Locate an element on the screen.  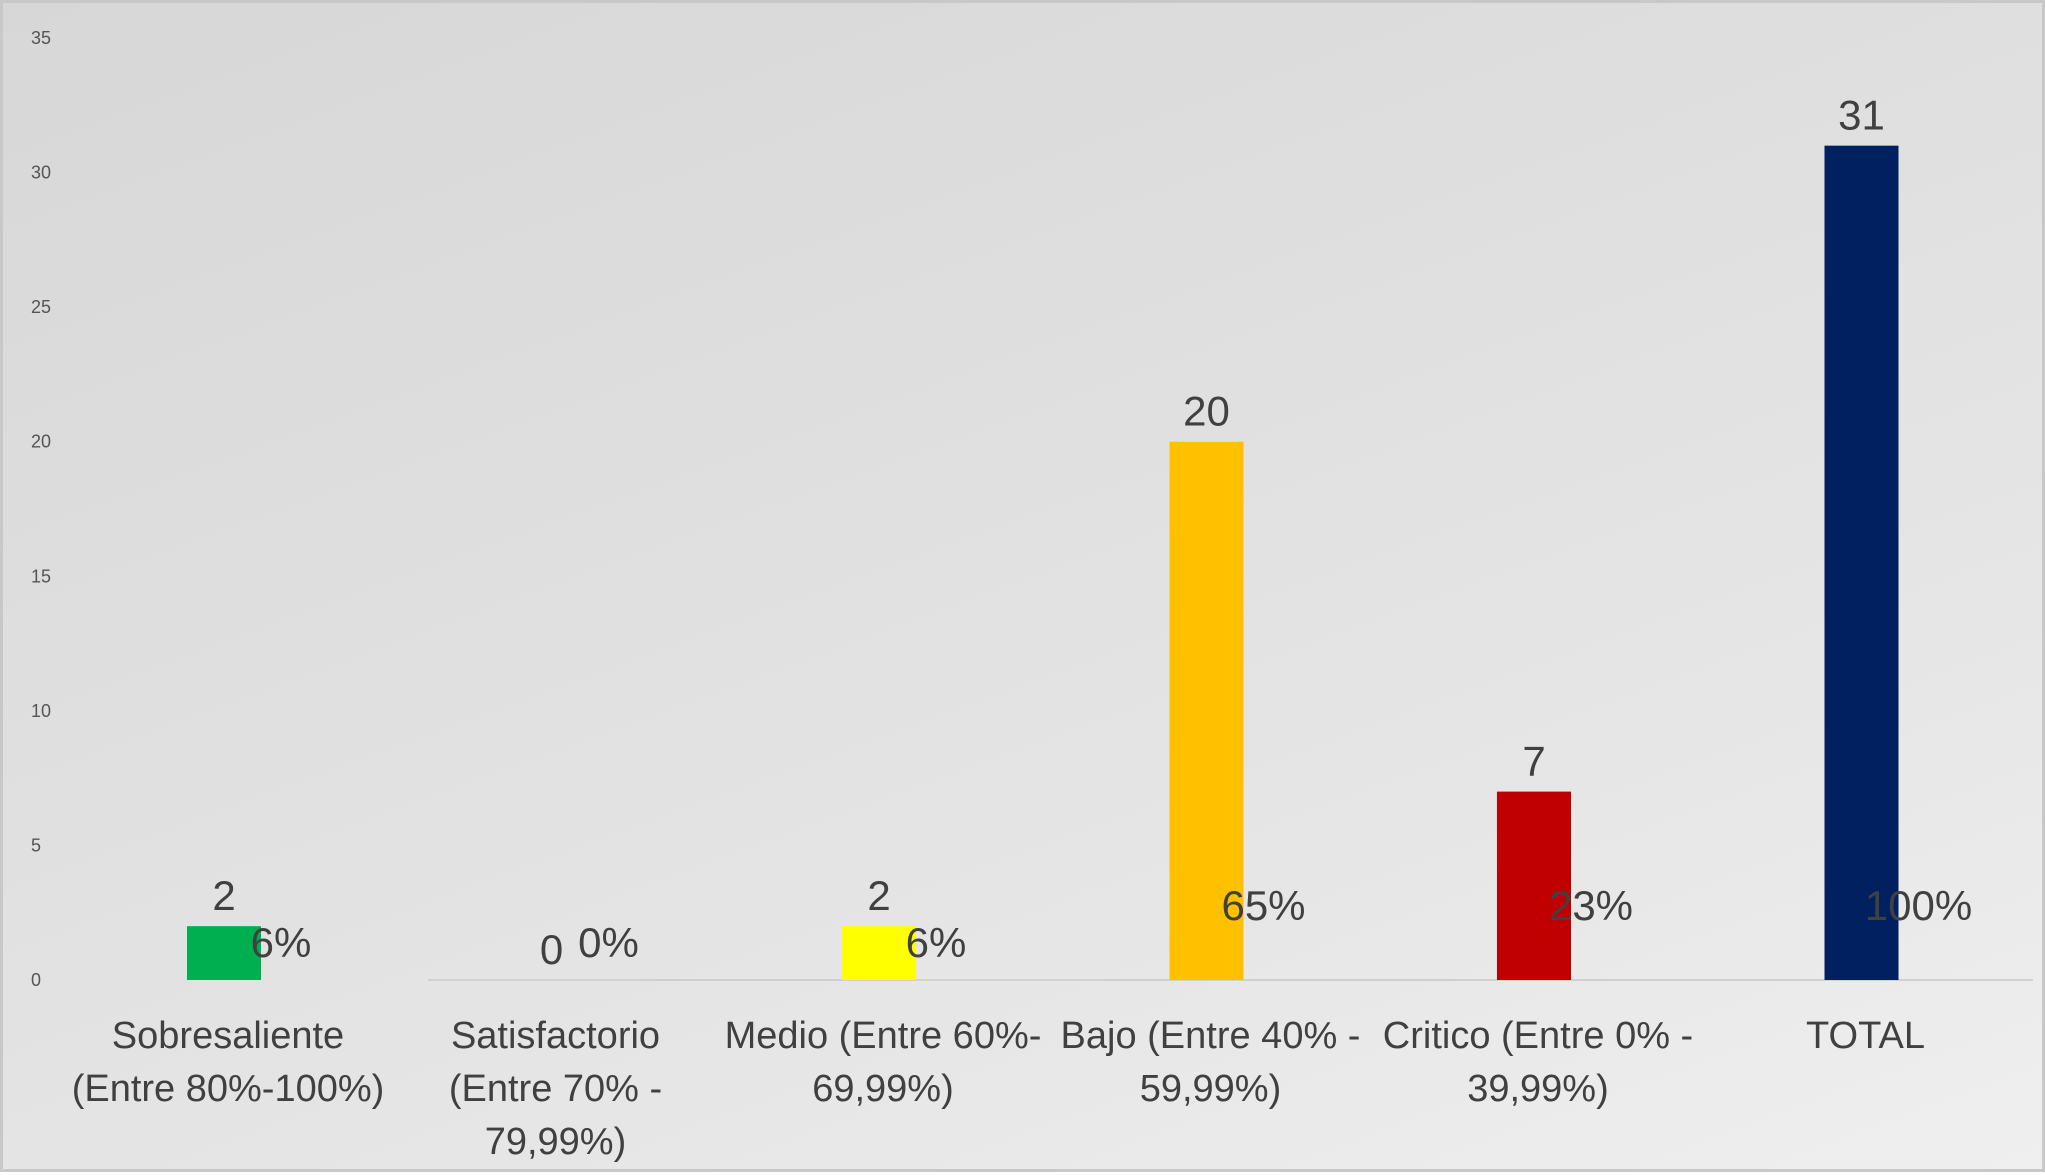
percent-data-labels: 6% 0% 6% 65% 23% 100% is located at coordinates (1112, 924).